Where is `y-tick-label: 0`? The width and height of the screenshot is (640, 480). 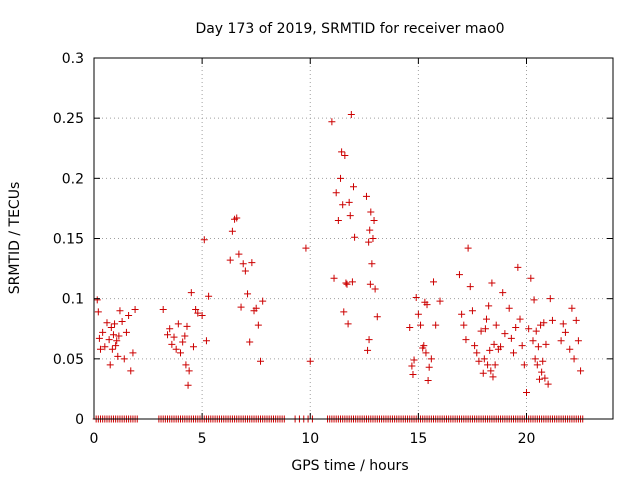 y-tick-label: 0 is located at coordinates (79, 420).